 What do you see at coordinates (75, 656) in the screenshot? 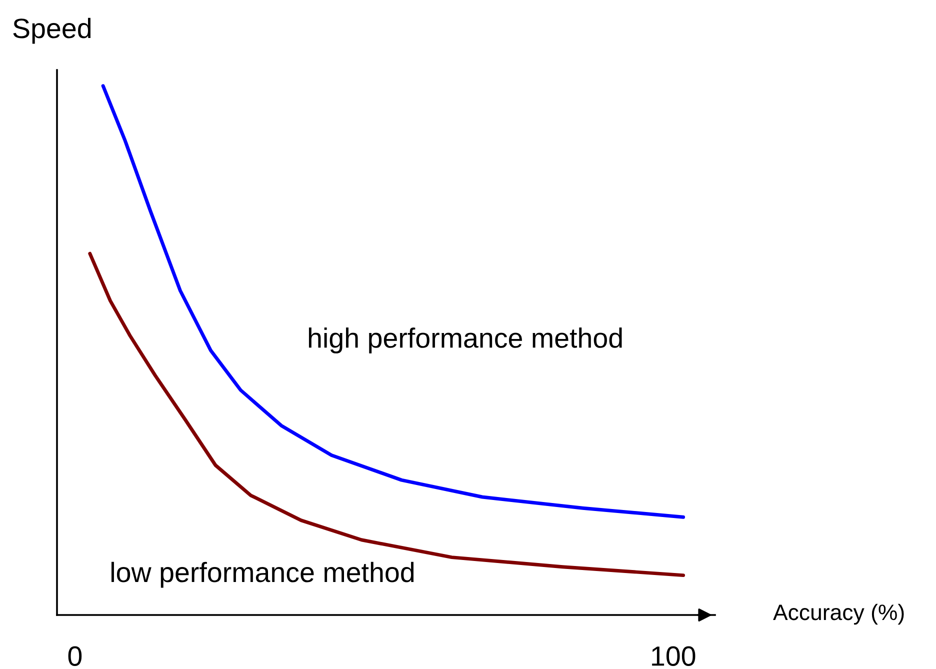
I see `x-tick-label: 0` at bounding box center [75, 656].